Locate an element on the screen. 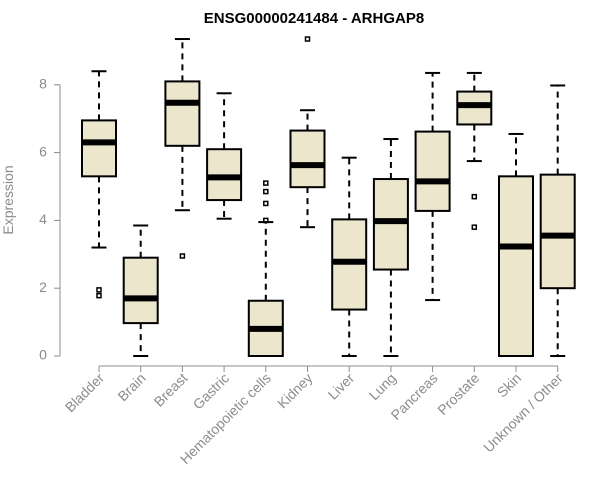 This screenshot has width=600, height=500. x-tick-label: Unknown / Other is located at coordinates (523, 413).